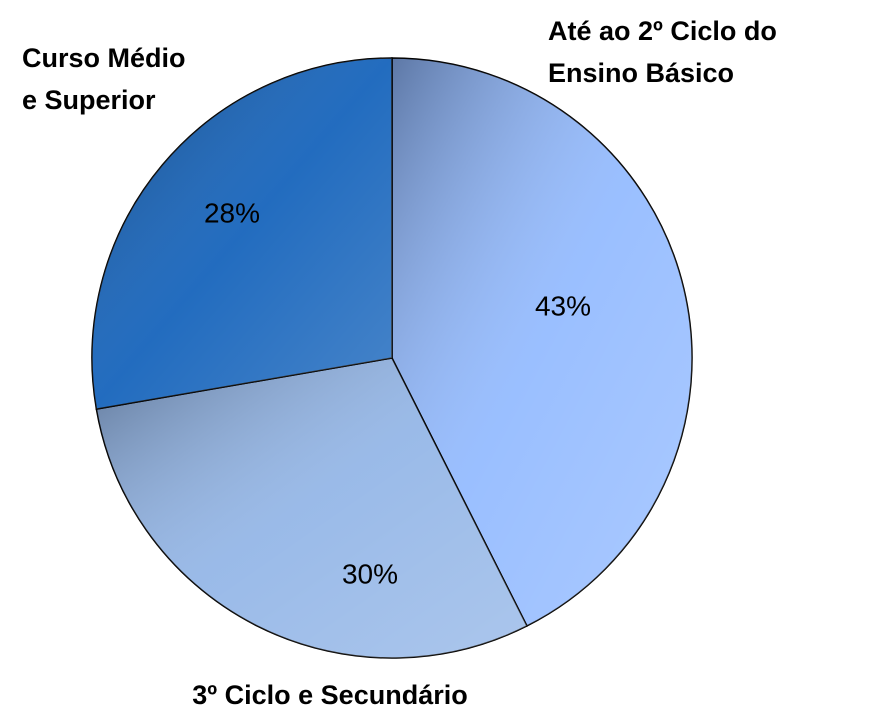 The height and width of the screenshot is (720, 870). Describe the element at coordinates (329, 695) in the screenshot. I see `category-label: 3º Ciclo e Secundário` at that location.